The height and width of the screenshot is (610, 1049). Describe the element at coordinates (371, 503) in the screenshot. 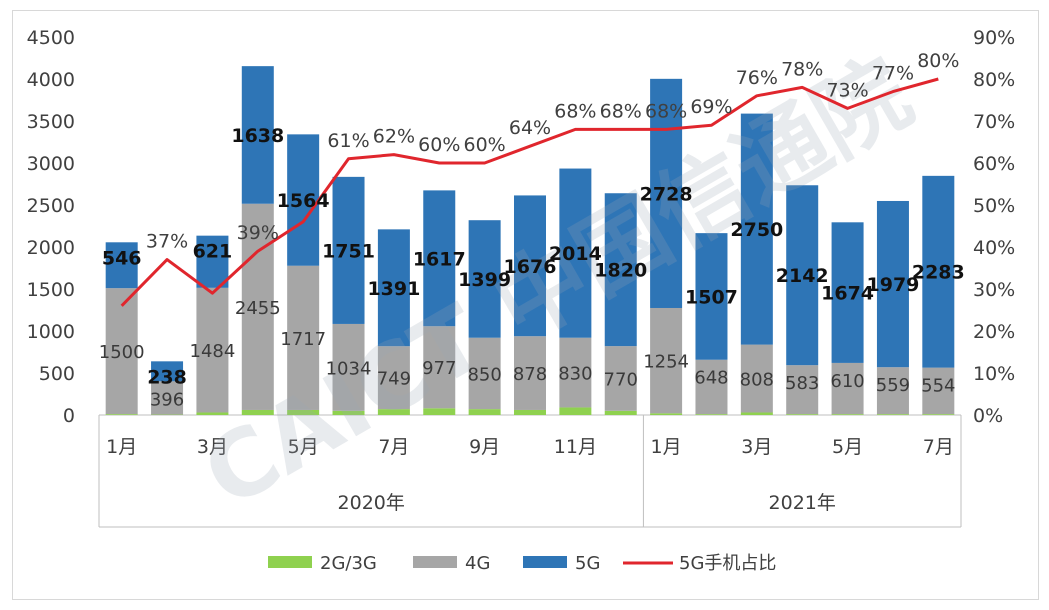

I see `year-label: 2020年` at that location.